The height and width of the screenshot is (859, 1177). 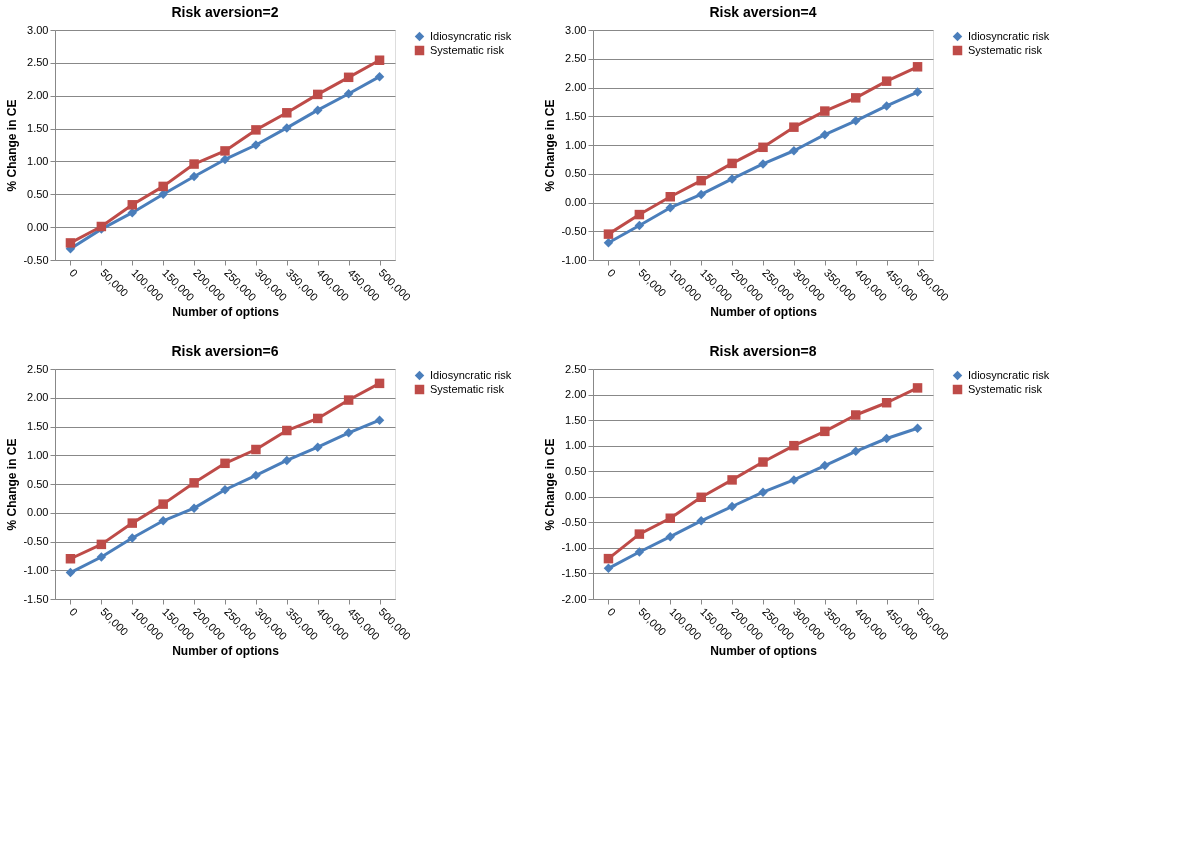 I want to click on y-tick-label: -2.00, so click(x=574, y=598).